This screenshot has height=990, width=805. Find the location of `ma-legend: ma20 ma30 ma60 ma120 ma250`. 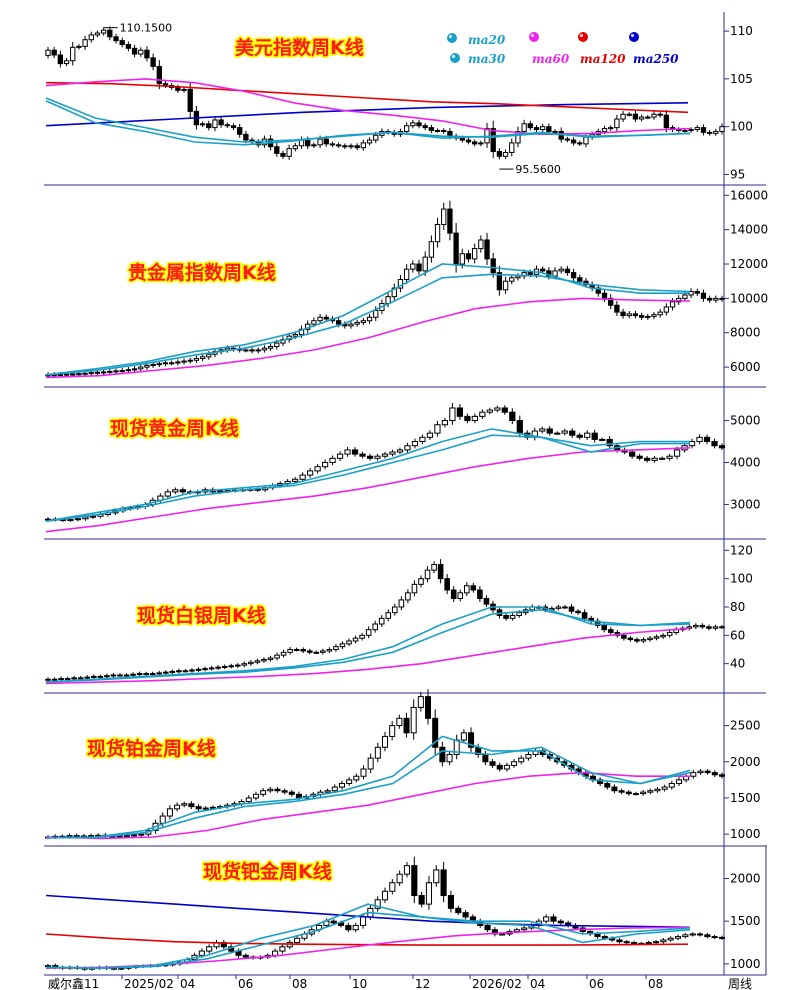

ma-legend: ma20 ma30 ma60 ma120 ma250 is located at coordinates (563, 49).